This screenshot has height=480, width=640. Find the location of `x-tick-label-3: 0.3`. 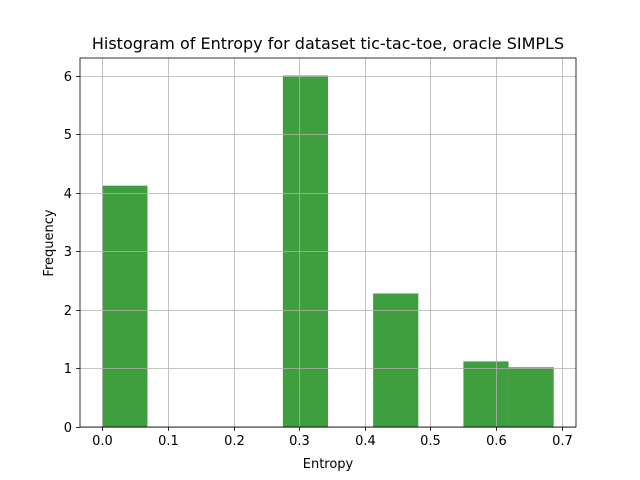

x-tick-label-3: 0.3 is located at coordinates (299, 441).